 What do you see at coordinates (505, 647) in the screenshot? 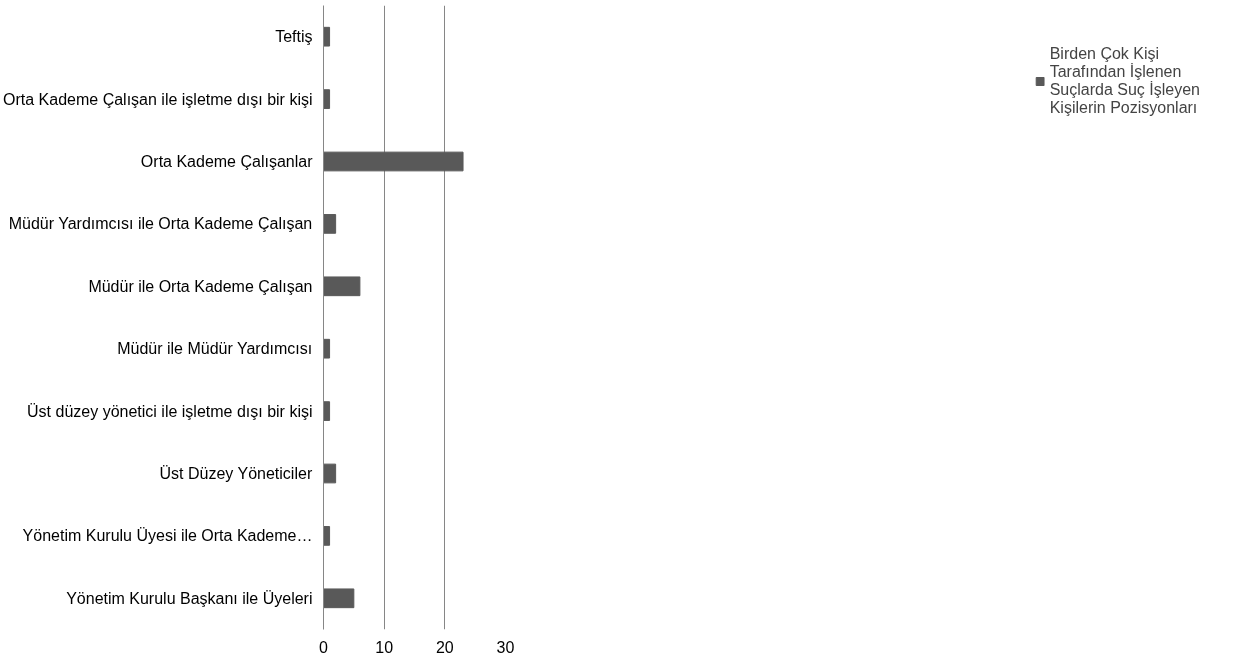
I see `x-tick-label: 30` at bounding box center [505, 647].